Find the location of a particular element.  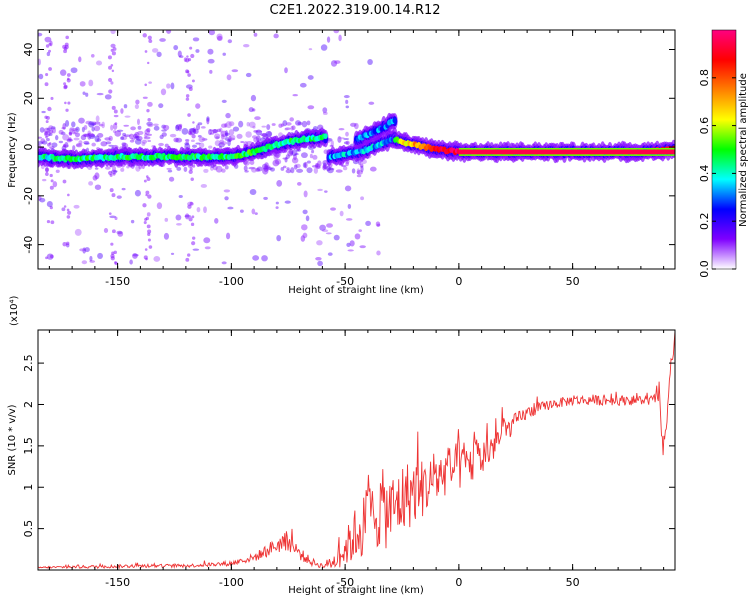

colorbar-gradient is located at coordinates (724, 149).